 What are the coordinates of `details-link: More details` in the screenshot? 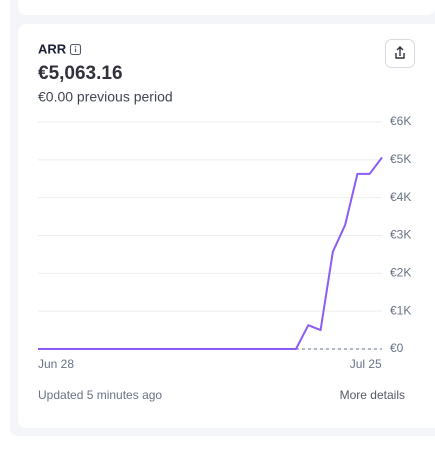 It's located at (372, 395).